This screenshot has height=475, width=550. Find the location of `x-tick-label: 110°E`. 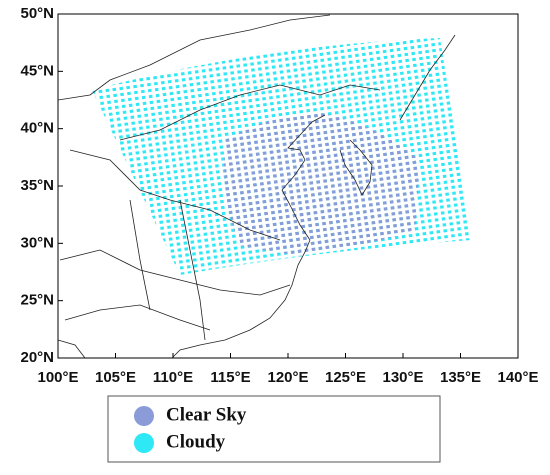

x-tick-label: 110°E is located at coordinates (173, 377).